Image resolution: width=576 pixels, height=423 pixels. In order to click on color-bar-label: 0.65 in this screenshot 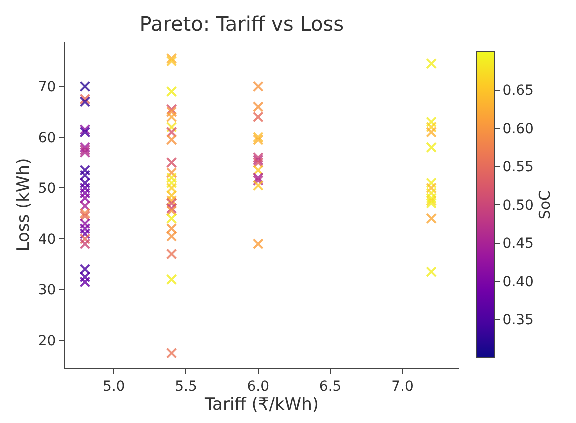, I will do `click(518, 91)`.